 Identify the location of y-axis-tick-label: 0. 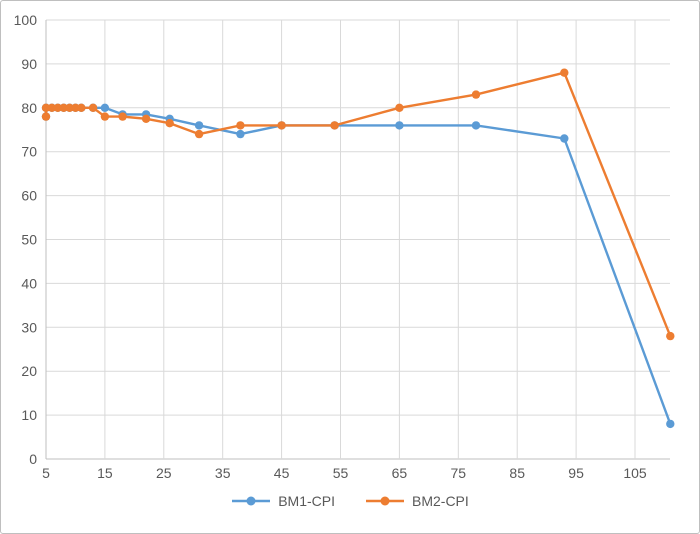
(33, 459).